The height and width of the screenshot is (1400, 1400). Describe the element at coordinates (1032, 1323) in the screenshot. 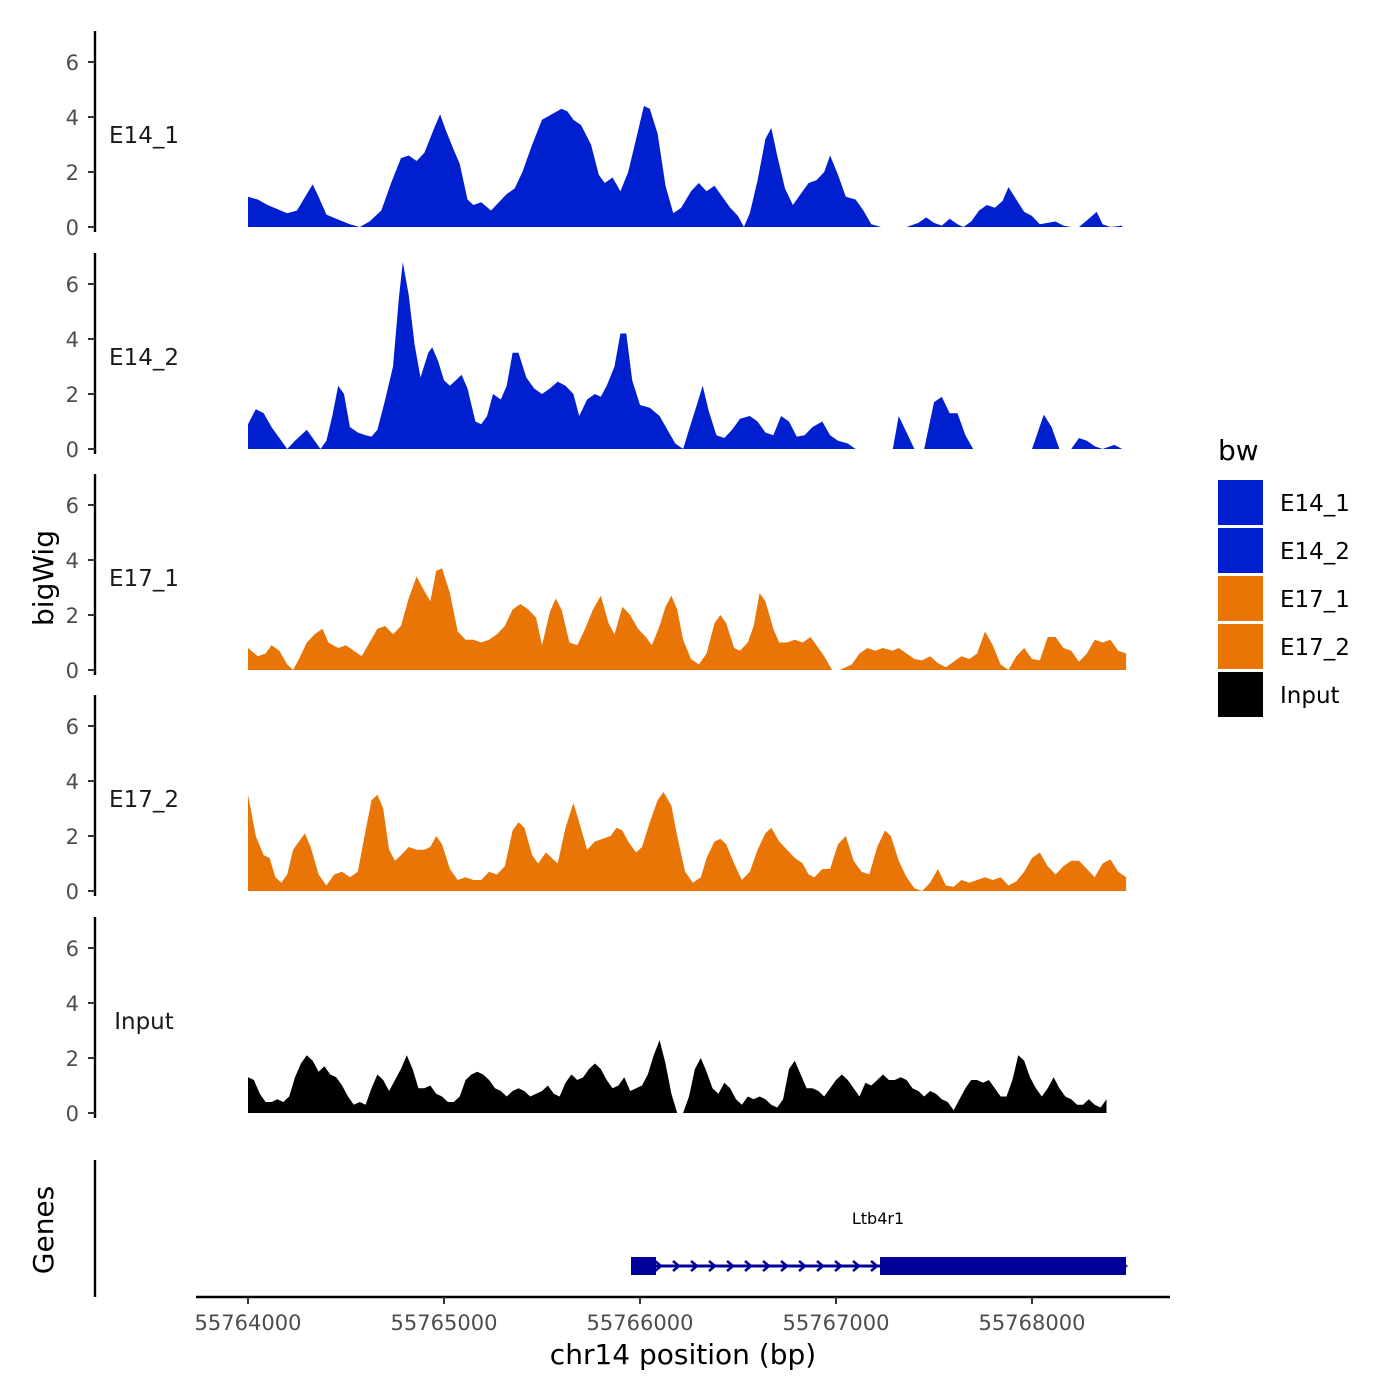

I see `x-tick-label: 55768000` at that location.